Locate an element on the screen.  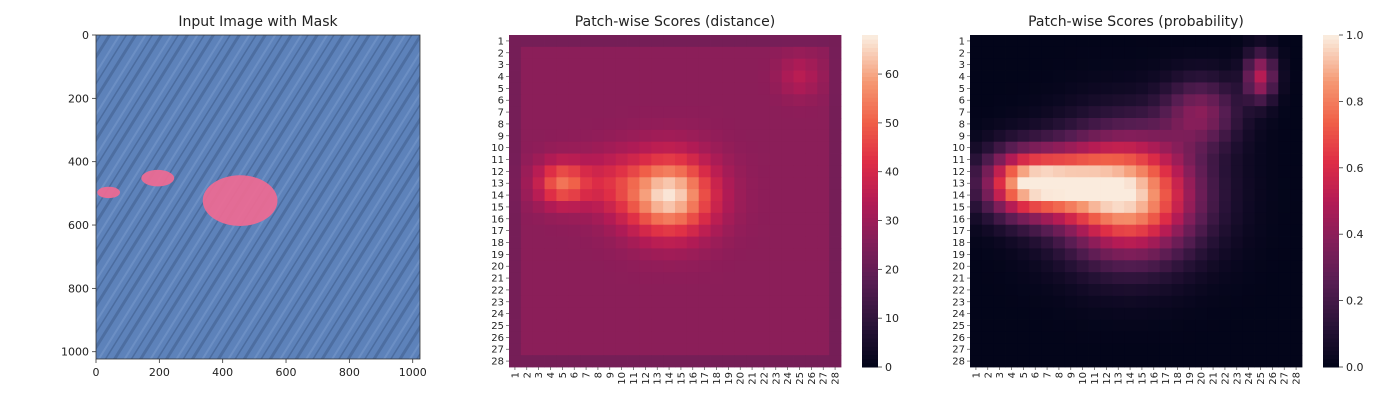
y-tick-label: 5 is located at coordinates (501, 89).